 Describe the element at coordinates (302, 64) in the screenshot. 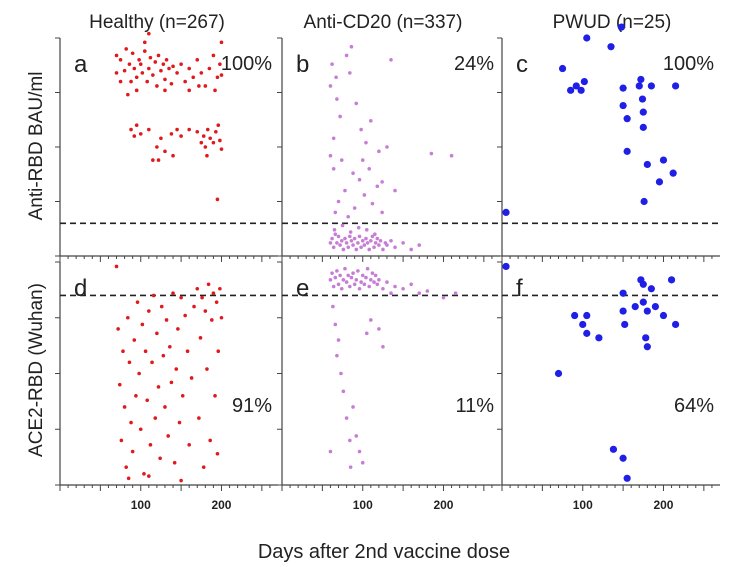

I see `panel-letter: b` at that location.